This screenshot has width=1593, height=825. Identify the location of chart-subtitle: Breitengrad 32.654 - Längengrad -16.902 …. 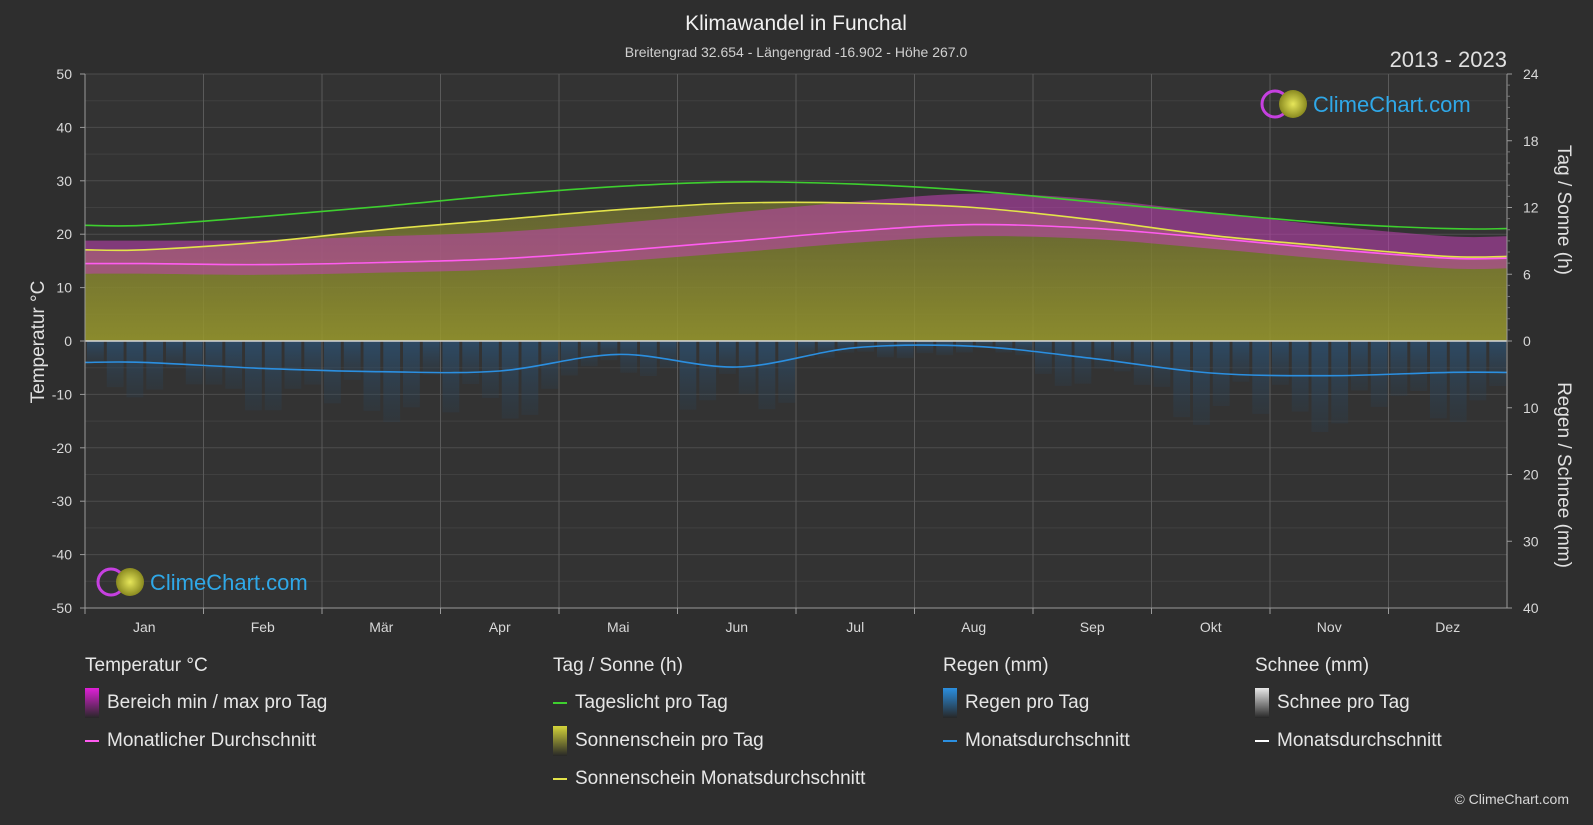
(796, 52).